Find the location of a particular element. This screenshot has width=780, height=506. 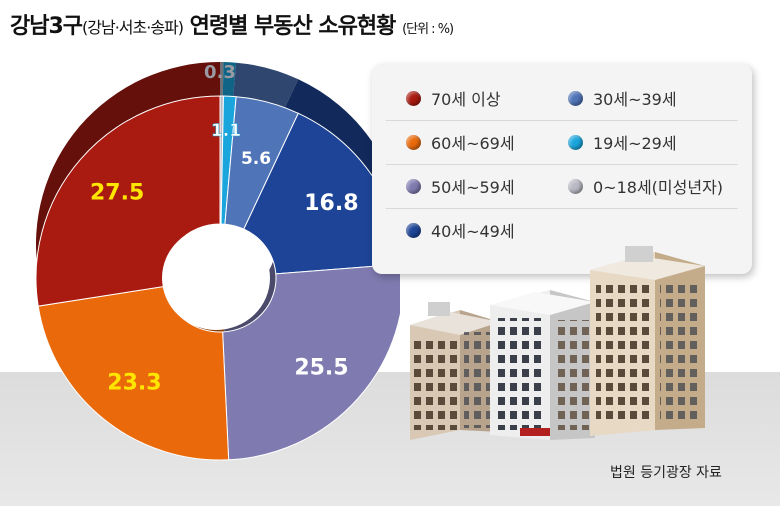

legend-label: 40세~49세 is located at coordinates (473, 231).